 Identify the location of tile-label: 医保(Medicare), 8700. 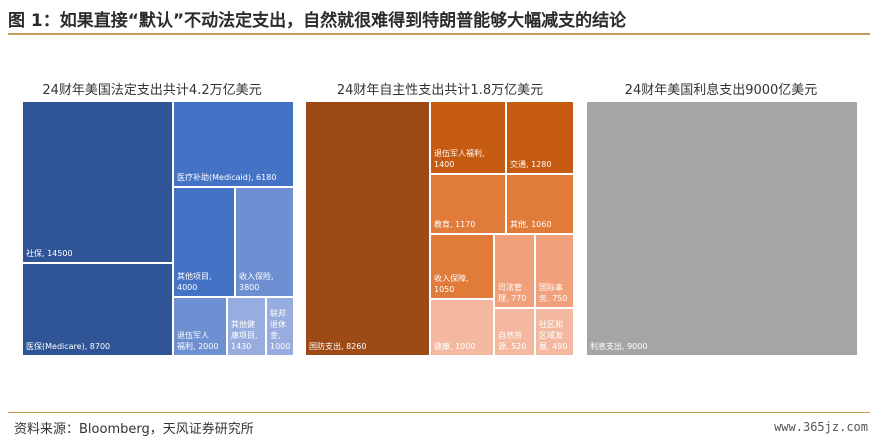
(68, 346).